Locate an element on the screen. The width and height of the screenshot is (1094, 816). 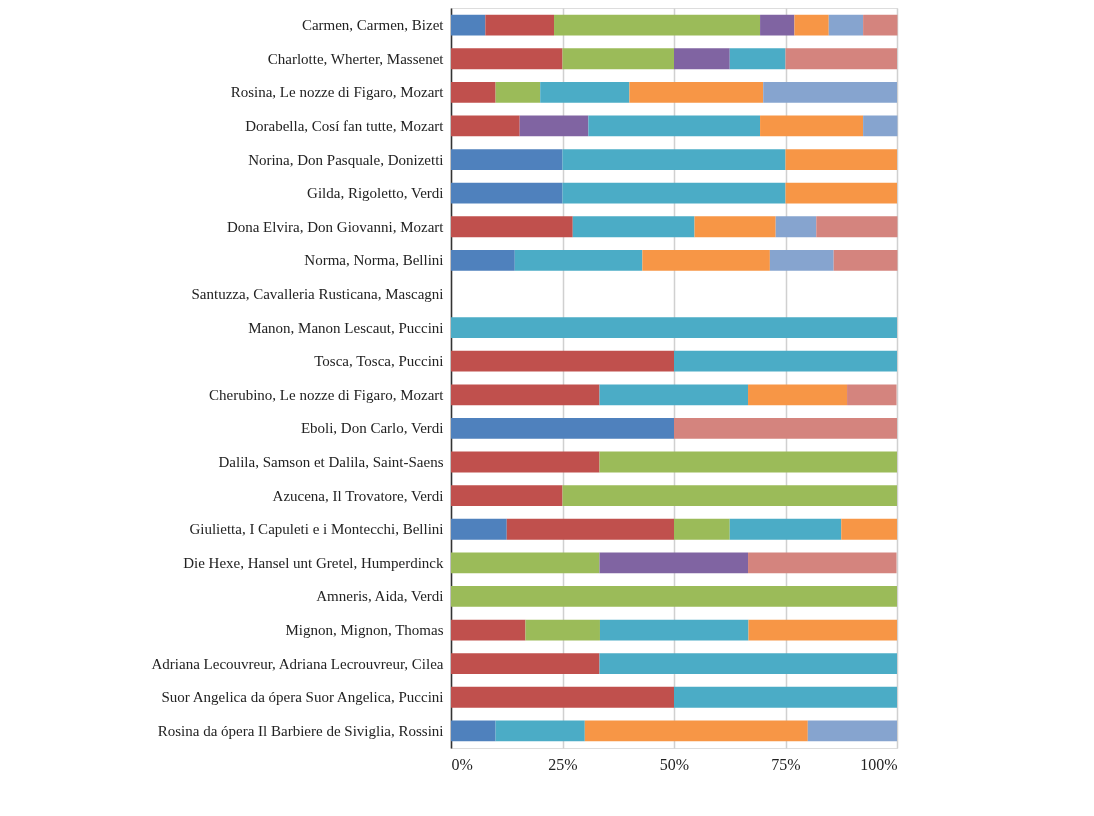
y-tick-label: Norina, Don Pasquale, Donizetti is located at coordinates (346, 159).